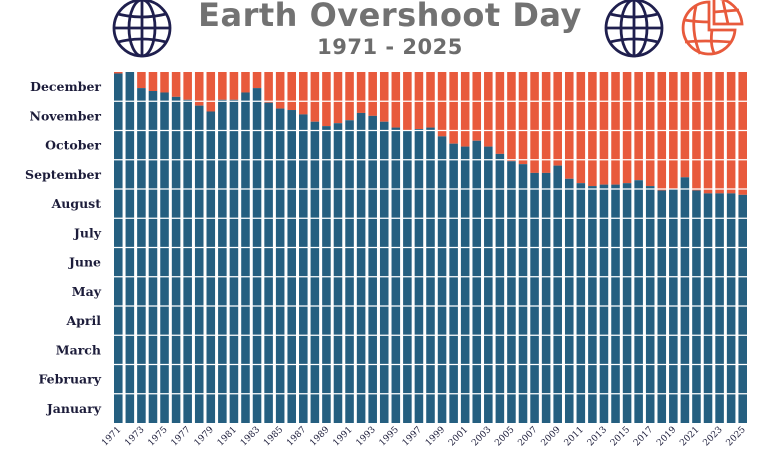 The height and width of the screenshot is (470, 780). Describe the element at coordinates (157, 436) in the screenshot. I see `x-tick-label: 1975` at that location.